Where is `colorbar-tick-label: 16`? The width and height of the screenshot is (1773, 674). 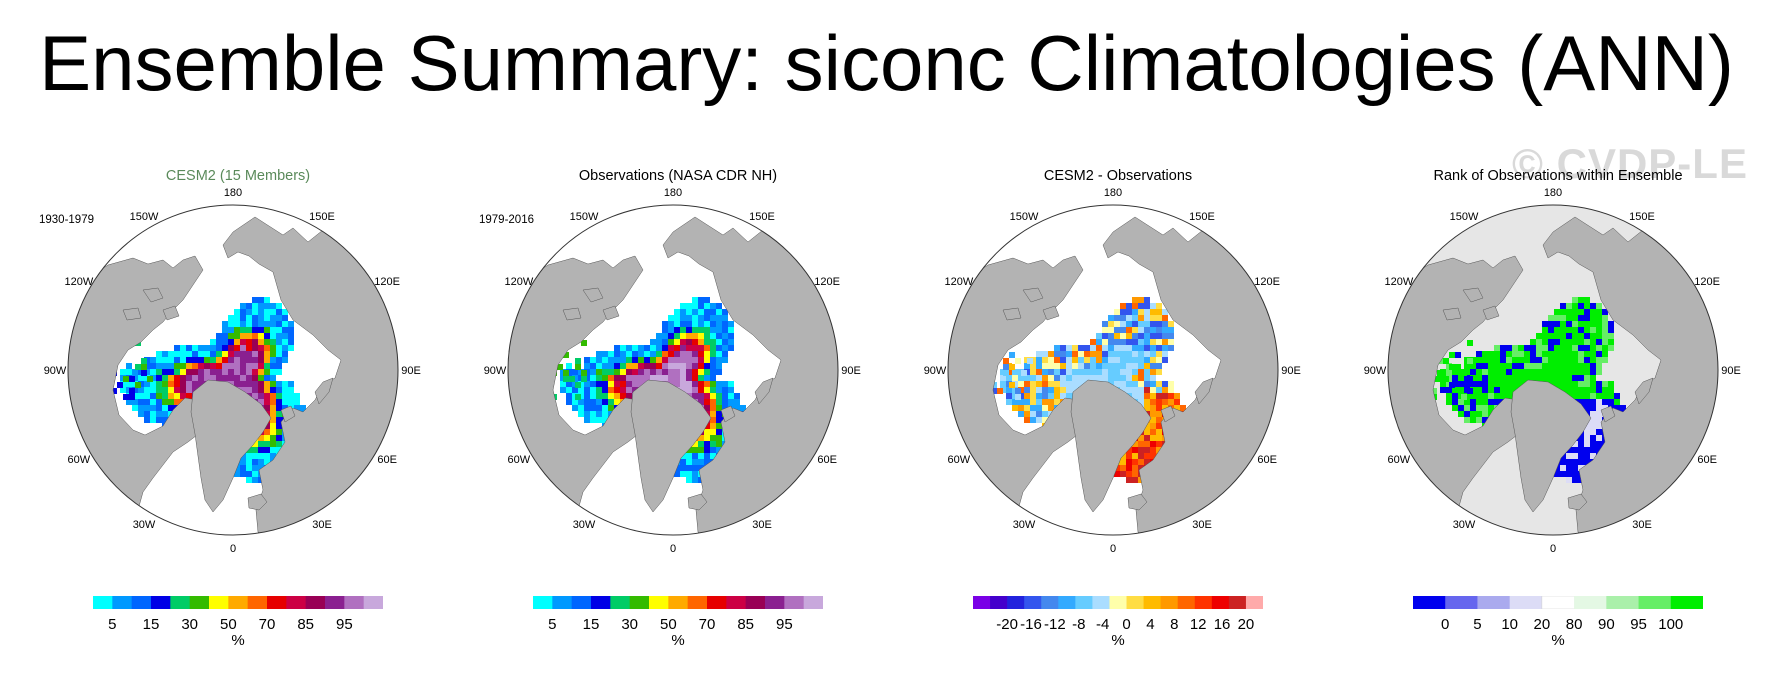 colorbar-tick-label: 16 is located at coordinates (1222, 624).